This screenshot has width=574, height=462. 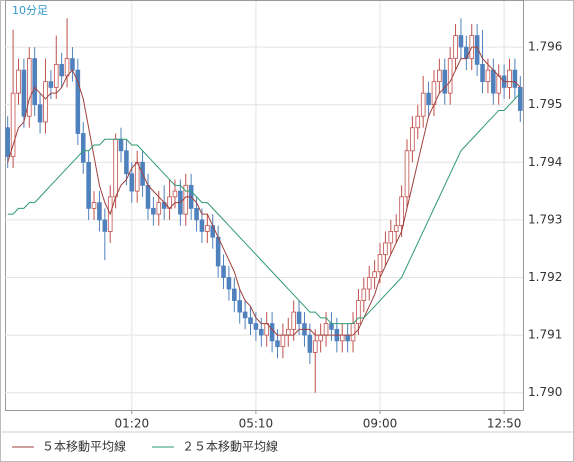 I want to click on x-tick-label: 09:00, so click(x=380, y=424).